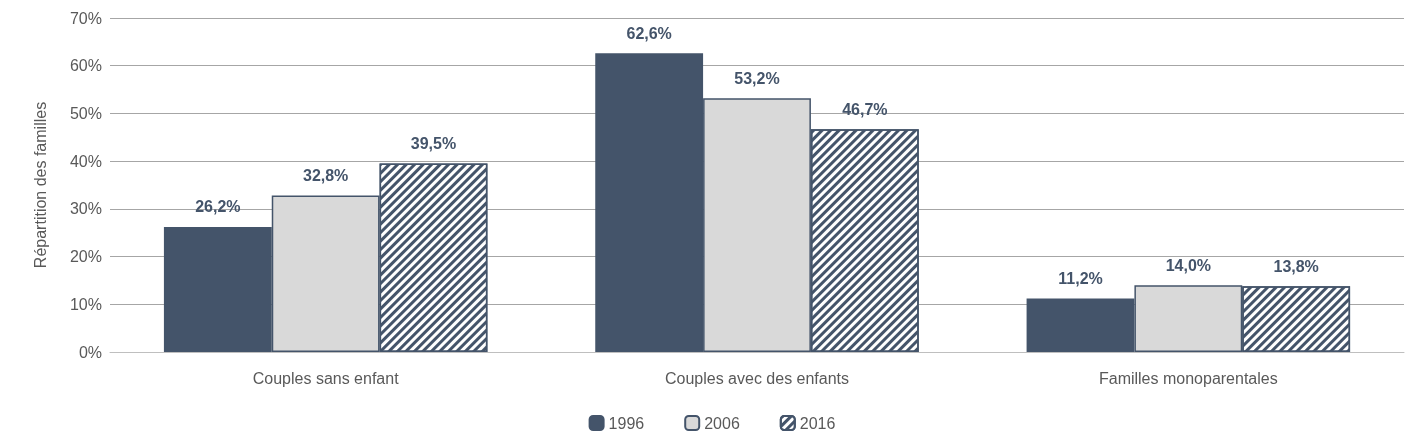 Image resolution: width=1424 pixels, height=436 pixels. I want to click on legend-label: 2016, so click(817, 423).